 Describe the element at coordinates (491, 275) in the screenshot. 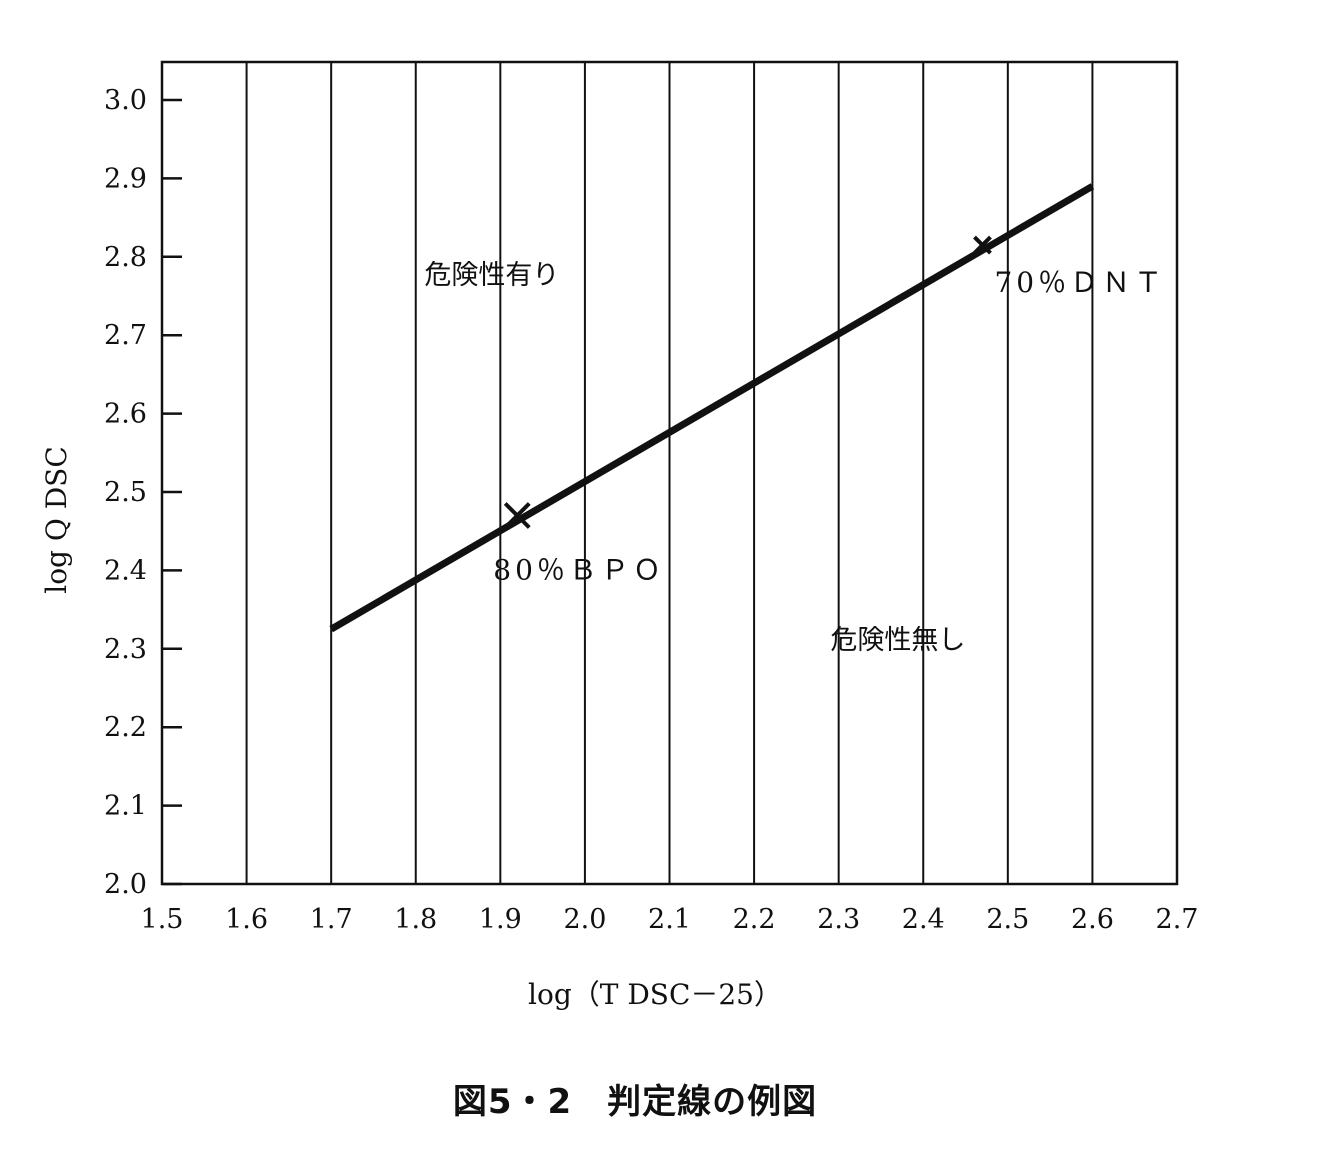

I see `region-label: 危険性有り` at that location.